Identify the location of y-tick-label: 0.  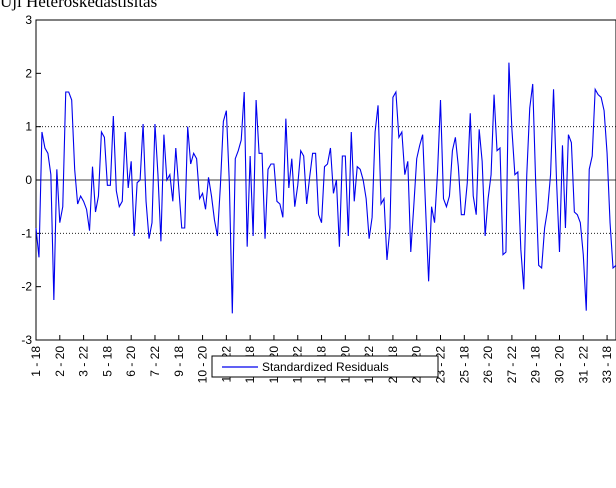
(28, 180).